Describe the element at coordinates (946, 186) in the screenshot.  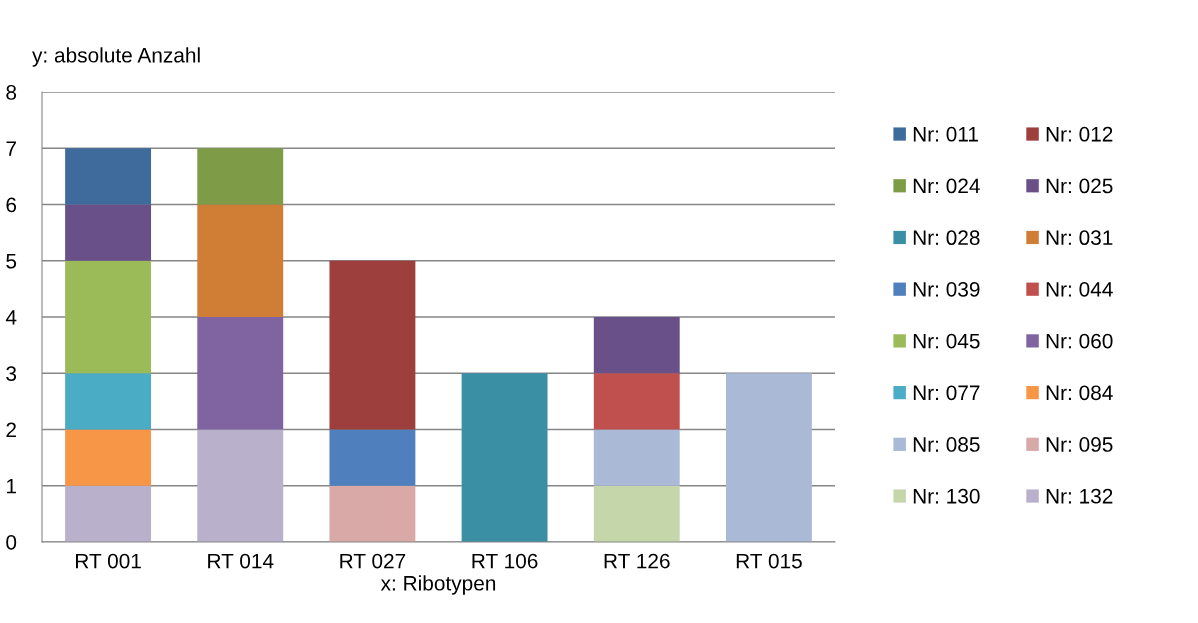
I see `legend-label: Nr: 024` at that location.